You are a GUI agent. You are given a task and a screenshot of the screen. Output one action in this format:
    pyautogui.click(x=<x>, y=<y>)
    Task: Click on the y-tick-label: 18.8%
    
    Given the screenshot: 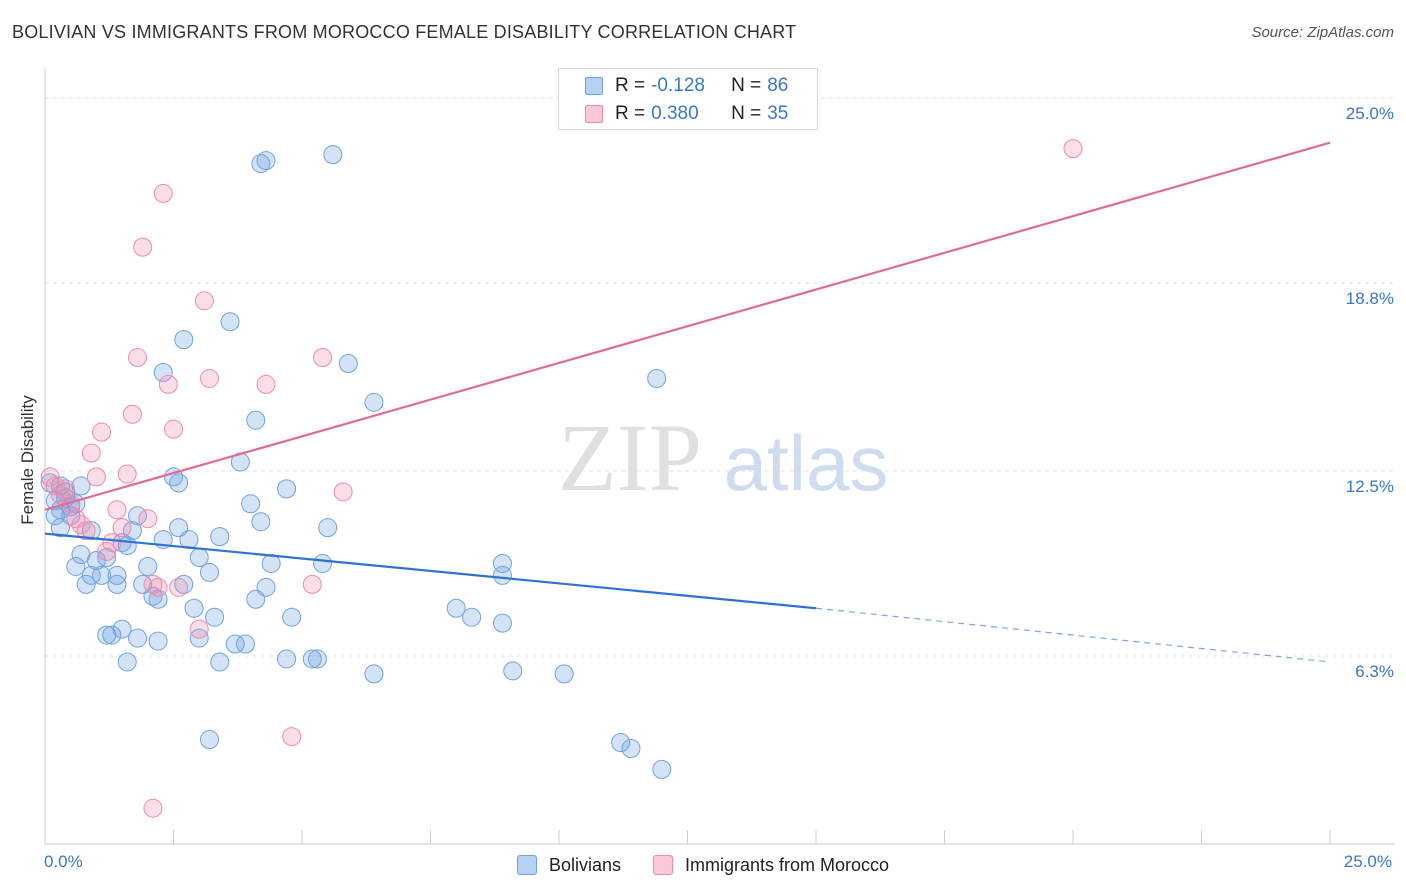 What is the action you would take?
    pyautogui.click(x=1369, y=298)
    